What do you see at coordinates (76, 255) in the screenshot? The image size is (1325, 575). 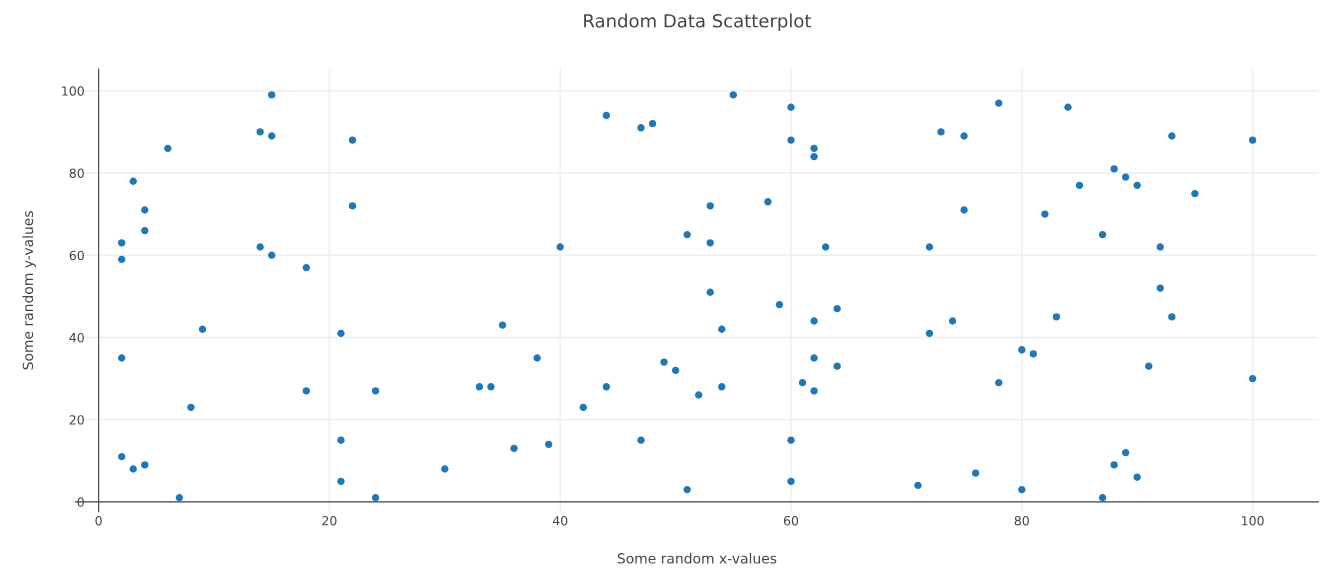 I see `y-tick-label: 60` at bounding box center [76, 255].